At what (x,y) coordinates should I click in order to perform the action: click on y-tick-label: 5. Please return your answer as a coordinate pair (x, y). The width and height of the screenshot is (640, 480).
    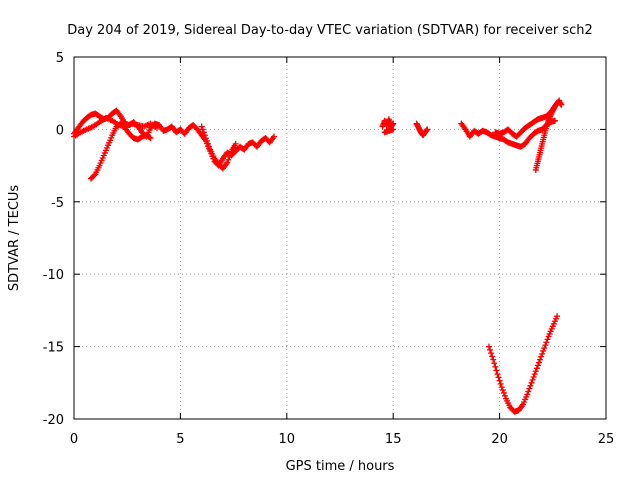
    Looking at the image, I should click on (60, 58).